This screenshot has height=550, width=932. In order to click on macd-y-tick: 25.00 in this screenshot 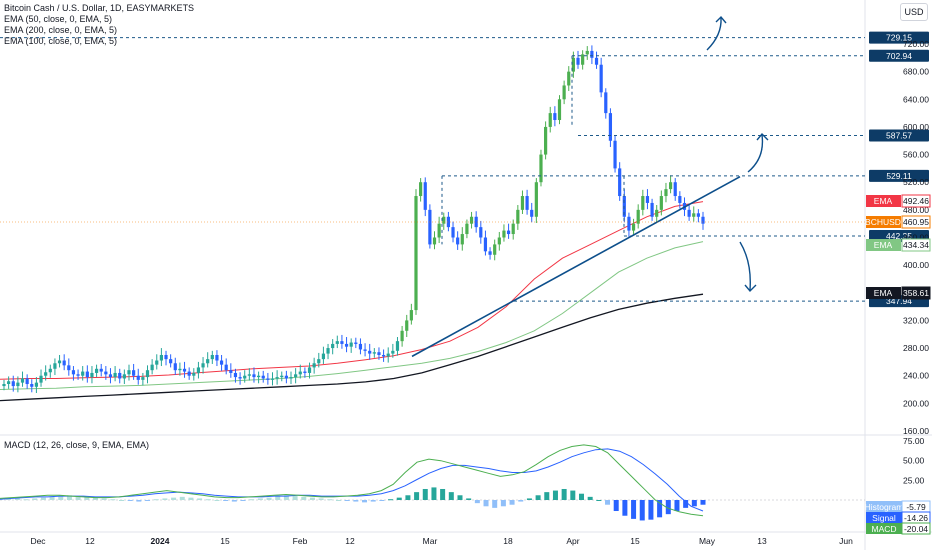, I will do `click(914, 480)`.